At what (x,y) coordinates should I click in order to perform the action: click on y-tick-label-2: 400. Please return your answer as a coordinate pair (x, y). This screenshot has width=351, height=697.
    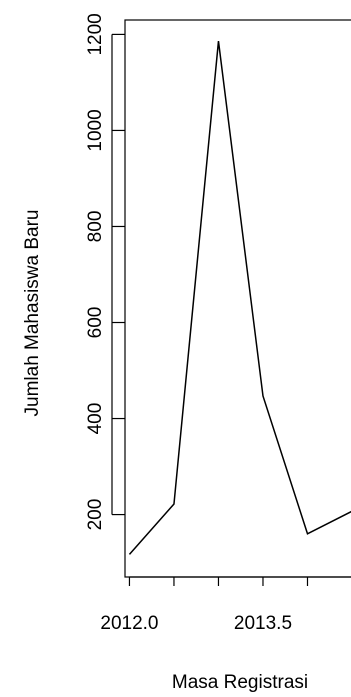
    Looking at the image, I should click on (95, 419).